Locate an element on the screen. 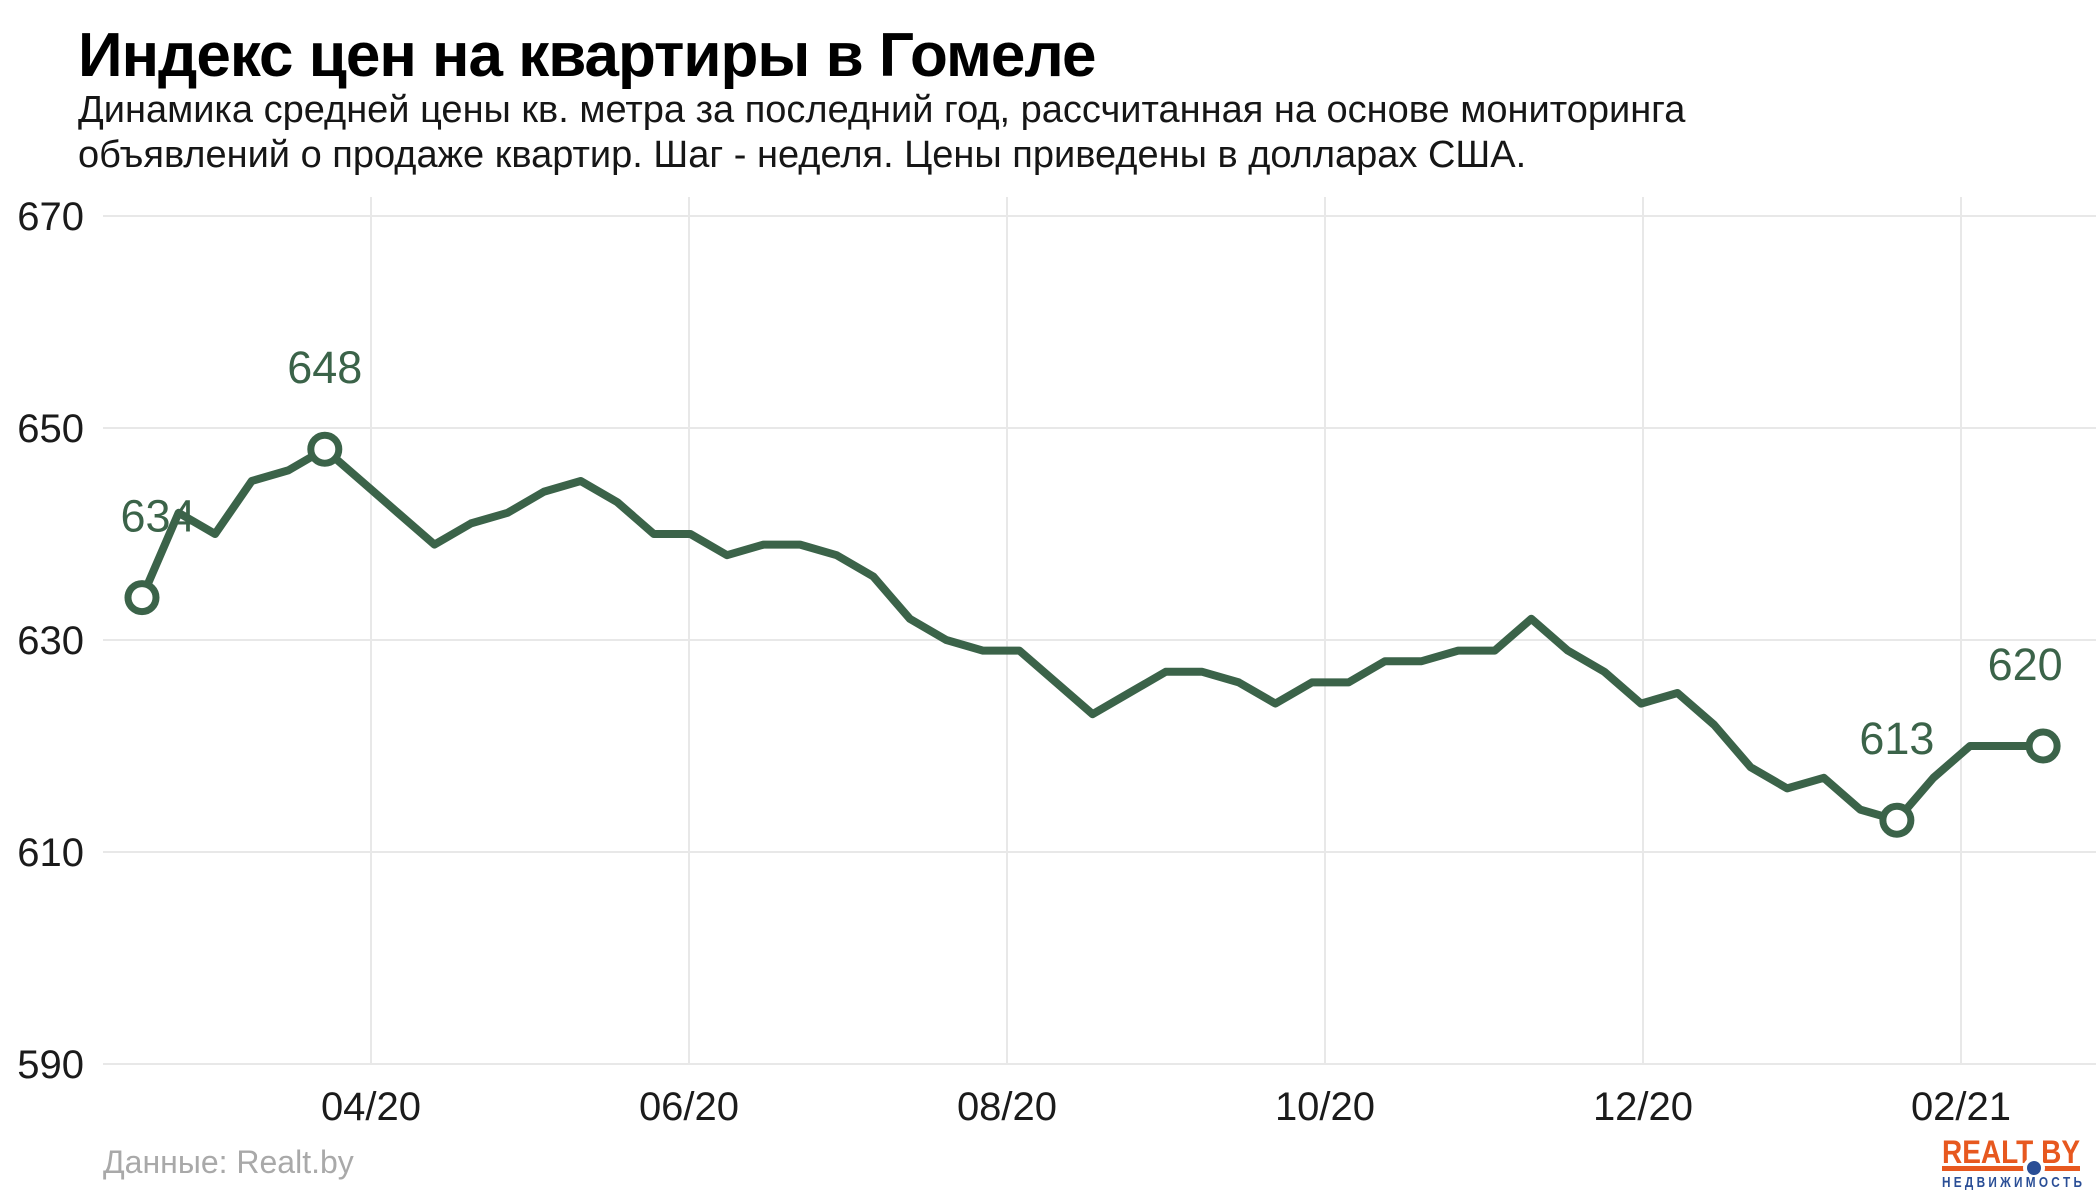 The image size is (2100, 1200). logo-dot-icon is located at coordinates (2034, 1168).